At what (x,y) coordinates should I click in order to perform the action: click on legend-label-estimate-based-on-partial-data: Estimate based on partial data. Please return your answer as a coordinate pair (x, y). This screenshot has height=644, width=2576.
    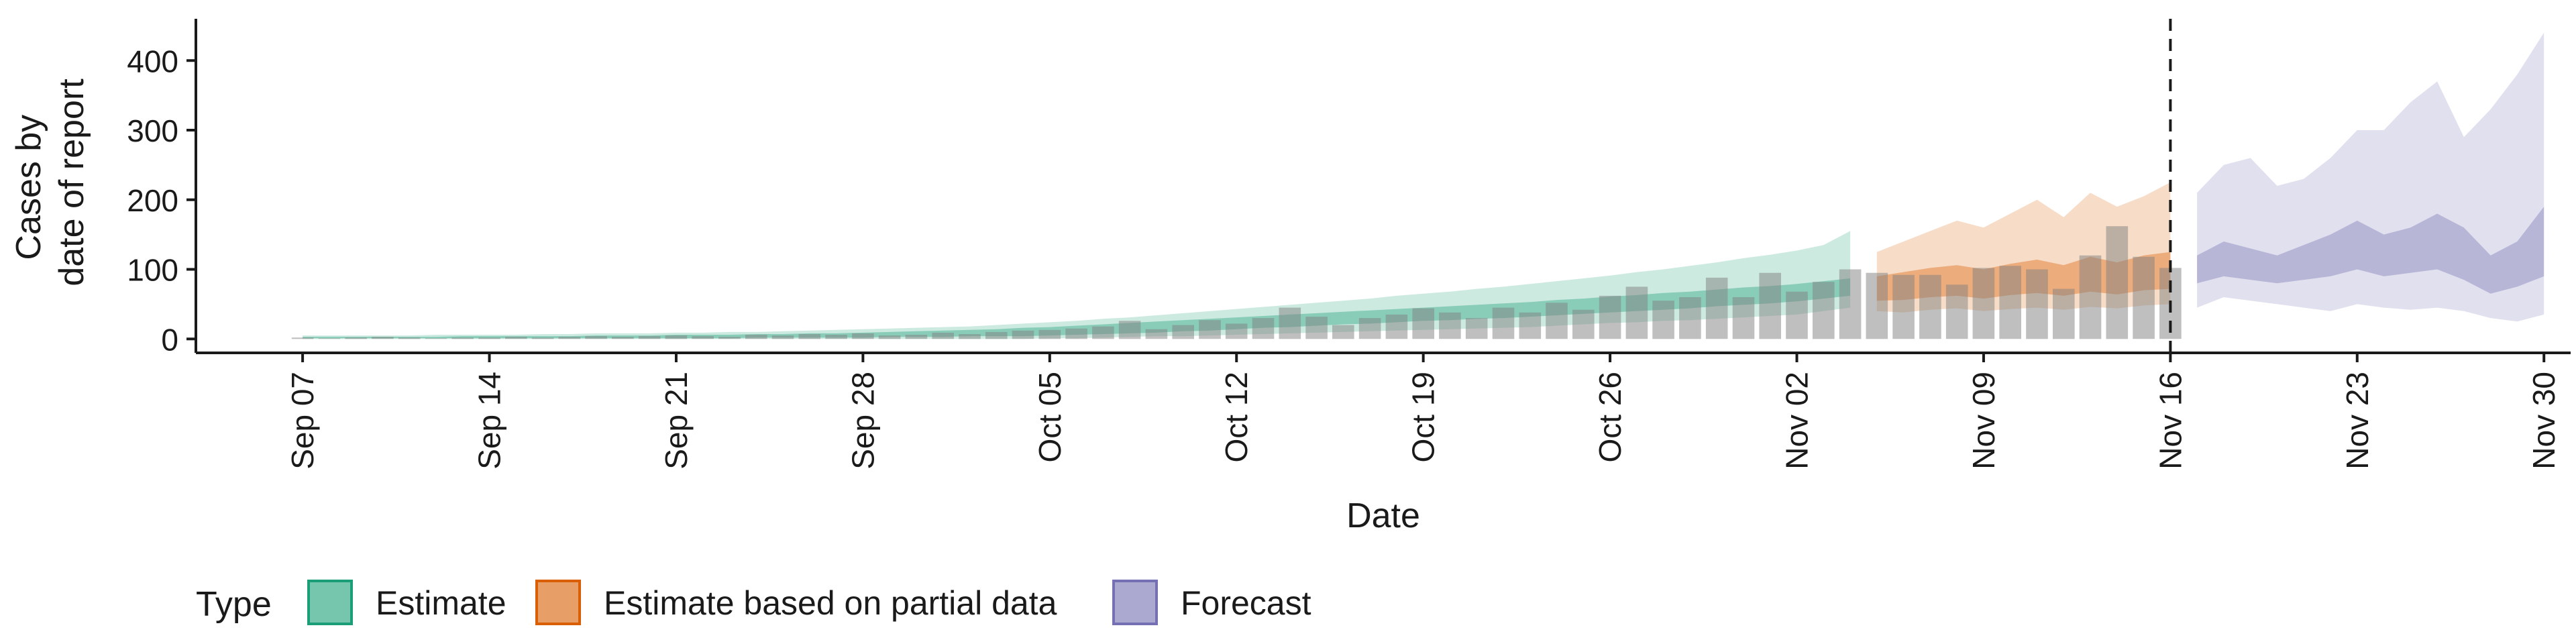
    Looking at the image, I should click on (830, 603).